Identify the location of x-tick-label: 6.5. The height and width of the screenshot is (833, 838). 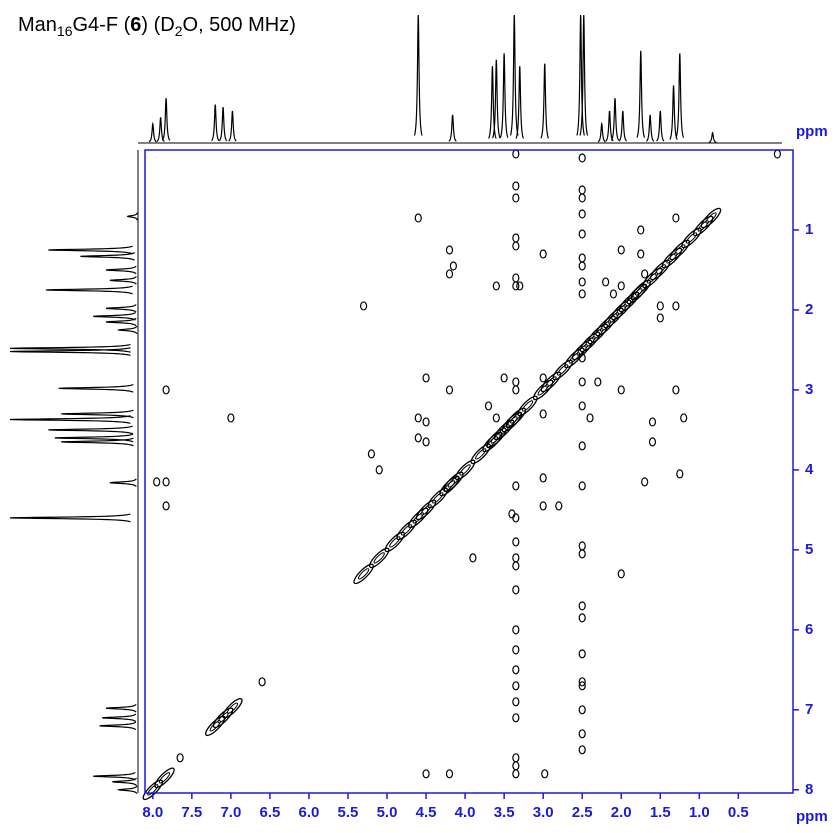
(269, 812).